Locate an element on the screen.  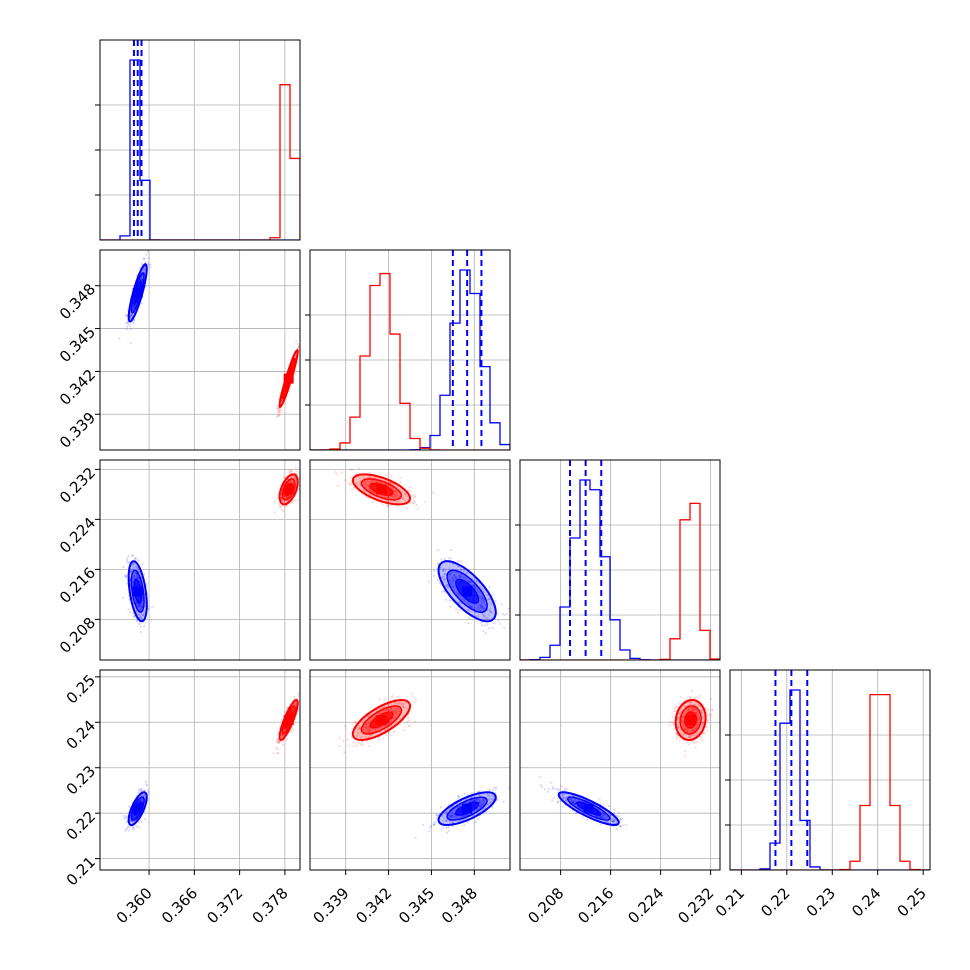
x-tick-label: 0.366 is located at coordinates (179, 905).